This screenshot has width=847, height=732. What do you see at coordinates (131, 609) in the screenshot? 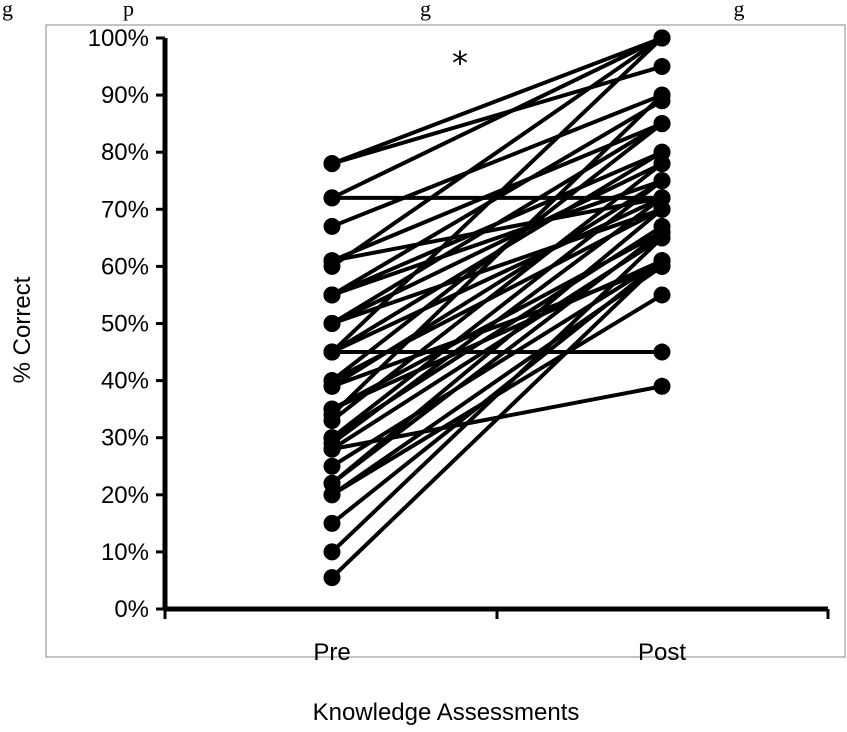
I see `y-tick-label: 0%` at bounding box center [131, 609].